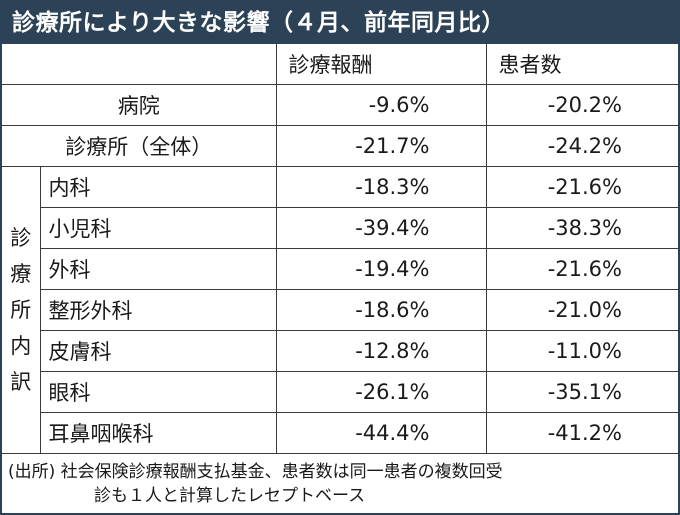 The height and width of the screenshot is (515, 680). I want to click on footnote-line: 診も１人と計算したレセプトベース, so click(230, 496).